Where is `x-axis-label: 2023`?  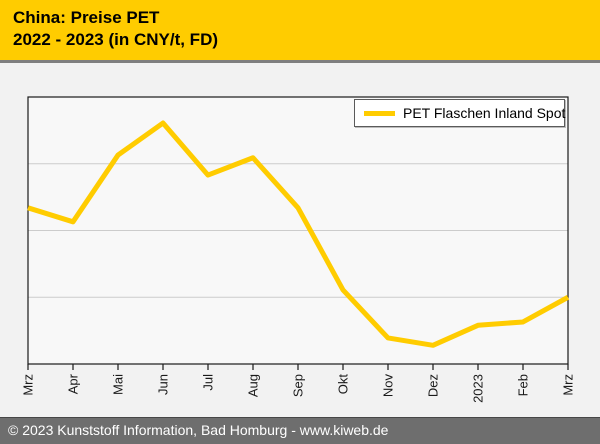 x-axis-label: 2023 is located at coordinates (478, 388).